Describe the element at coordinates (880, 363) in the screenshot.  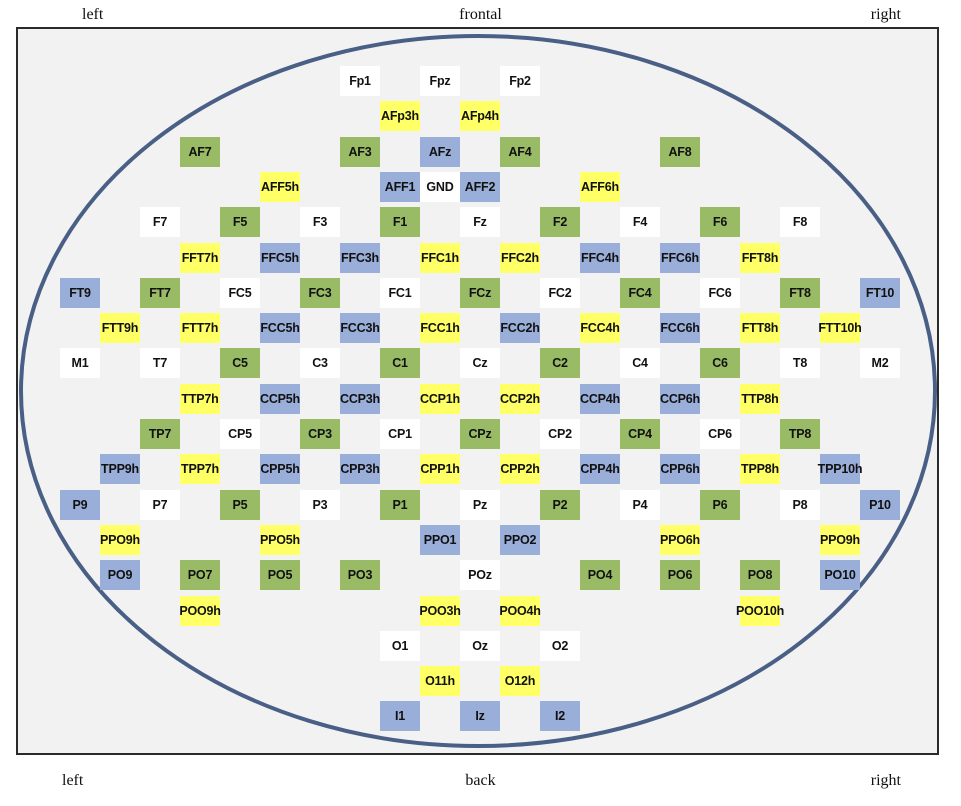
I see `electrode-m2: M2` at that location.